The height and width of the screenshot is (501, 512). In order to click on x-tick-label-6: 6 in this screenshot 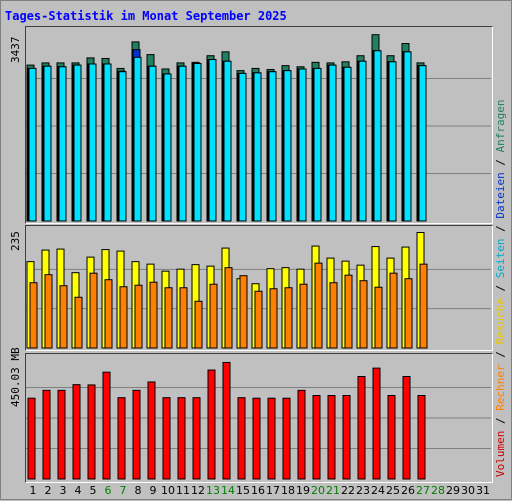, I will do `click(108, 490)`.